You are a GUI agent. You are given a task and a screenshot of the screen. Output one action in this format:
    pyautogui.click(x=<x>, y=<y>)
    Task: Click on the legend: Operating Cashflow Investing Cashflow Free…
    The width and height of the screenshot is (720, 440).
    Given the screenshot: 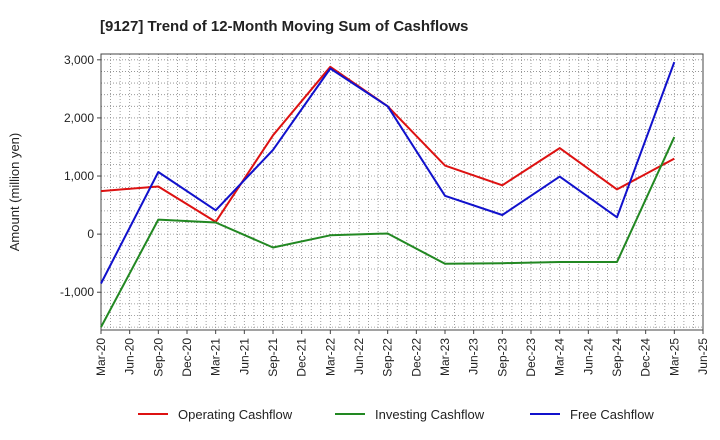 What is the action you would take?
    pyautogui.click(x=396, y=414)
    